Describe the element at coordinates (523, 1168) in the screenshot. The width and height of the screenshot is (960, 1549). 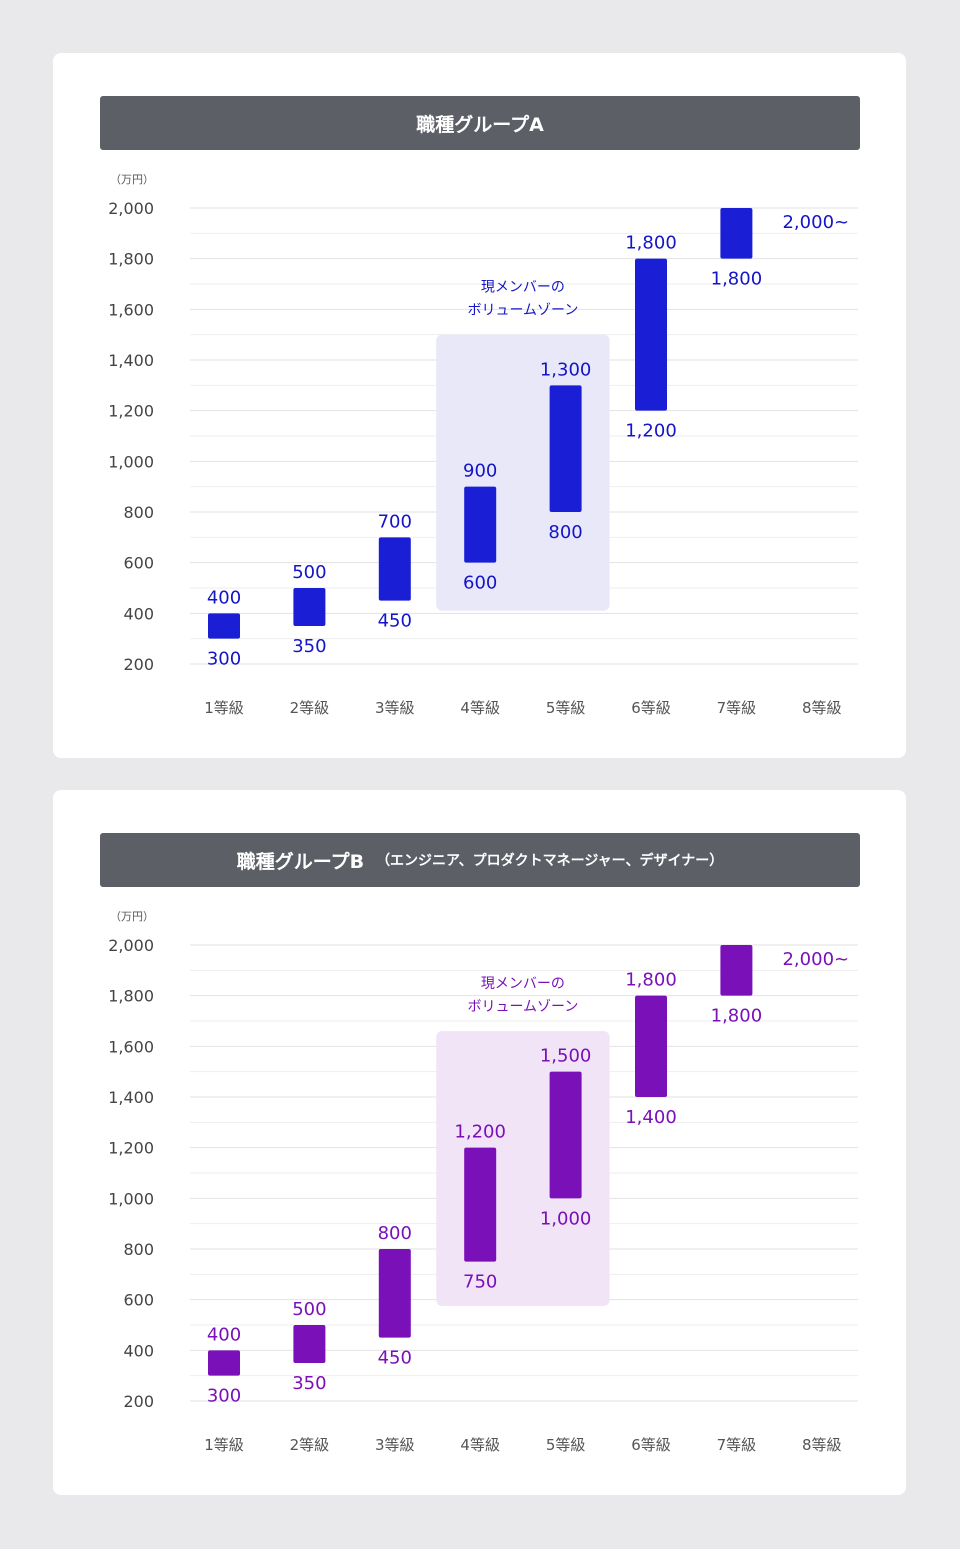
I see `volume-zone` at that location.